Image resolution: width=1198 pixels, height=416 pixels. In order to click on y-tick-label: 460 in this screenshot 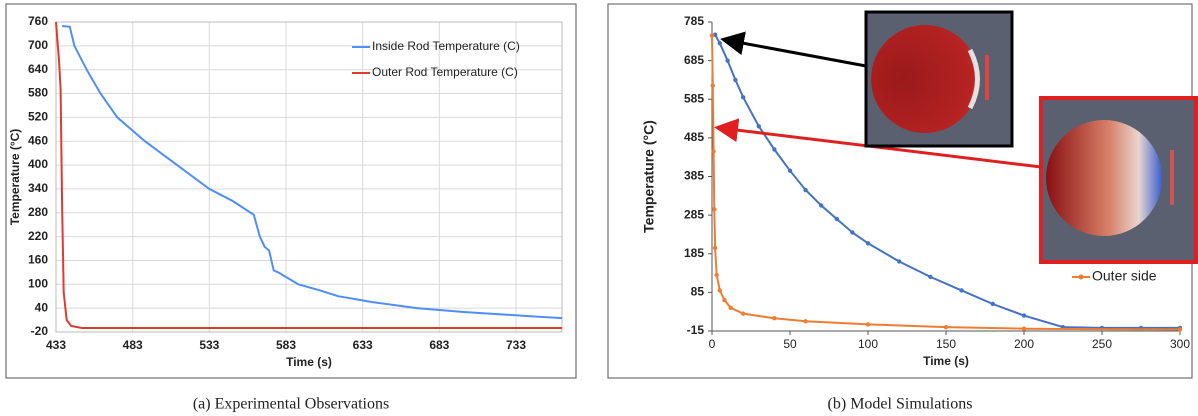, I will do `click(38, 140)`.